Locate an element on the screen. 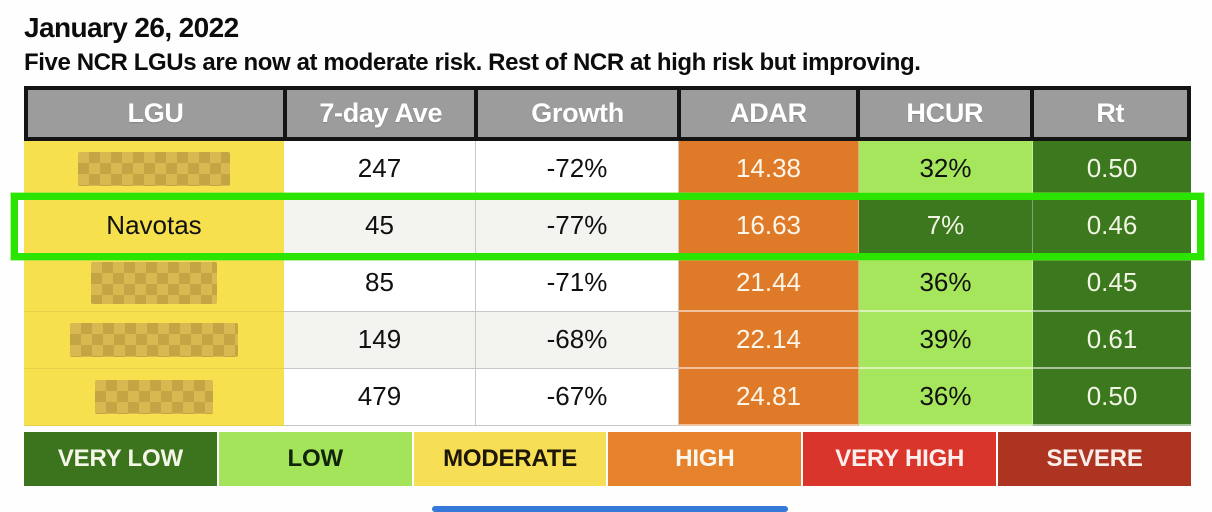  legend-item-severe: SEVERE is located at coordinates (1094, 458).